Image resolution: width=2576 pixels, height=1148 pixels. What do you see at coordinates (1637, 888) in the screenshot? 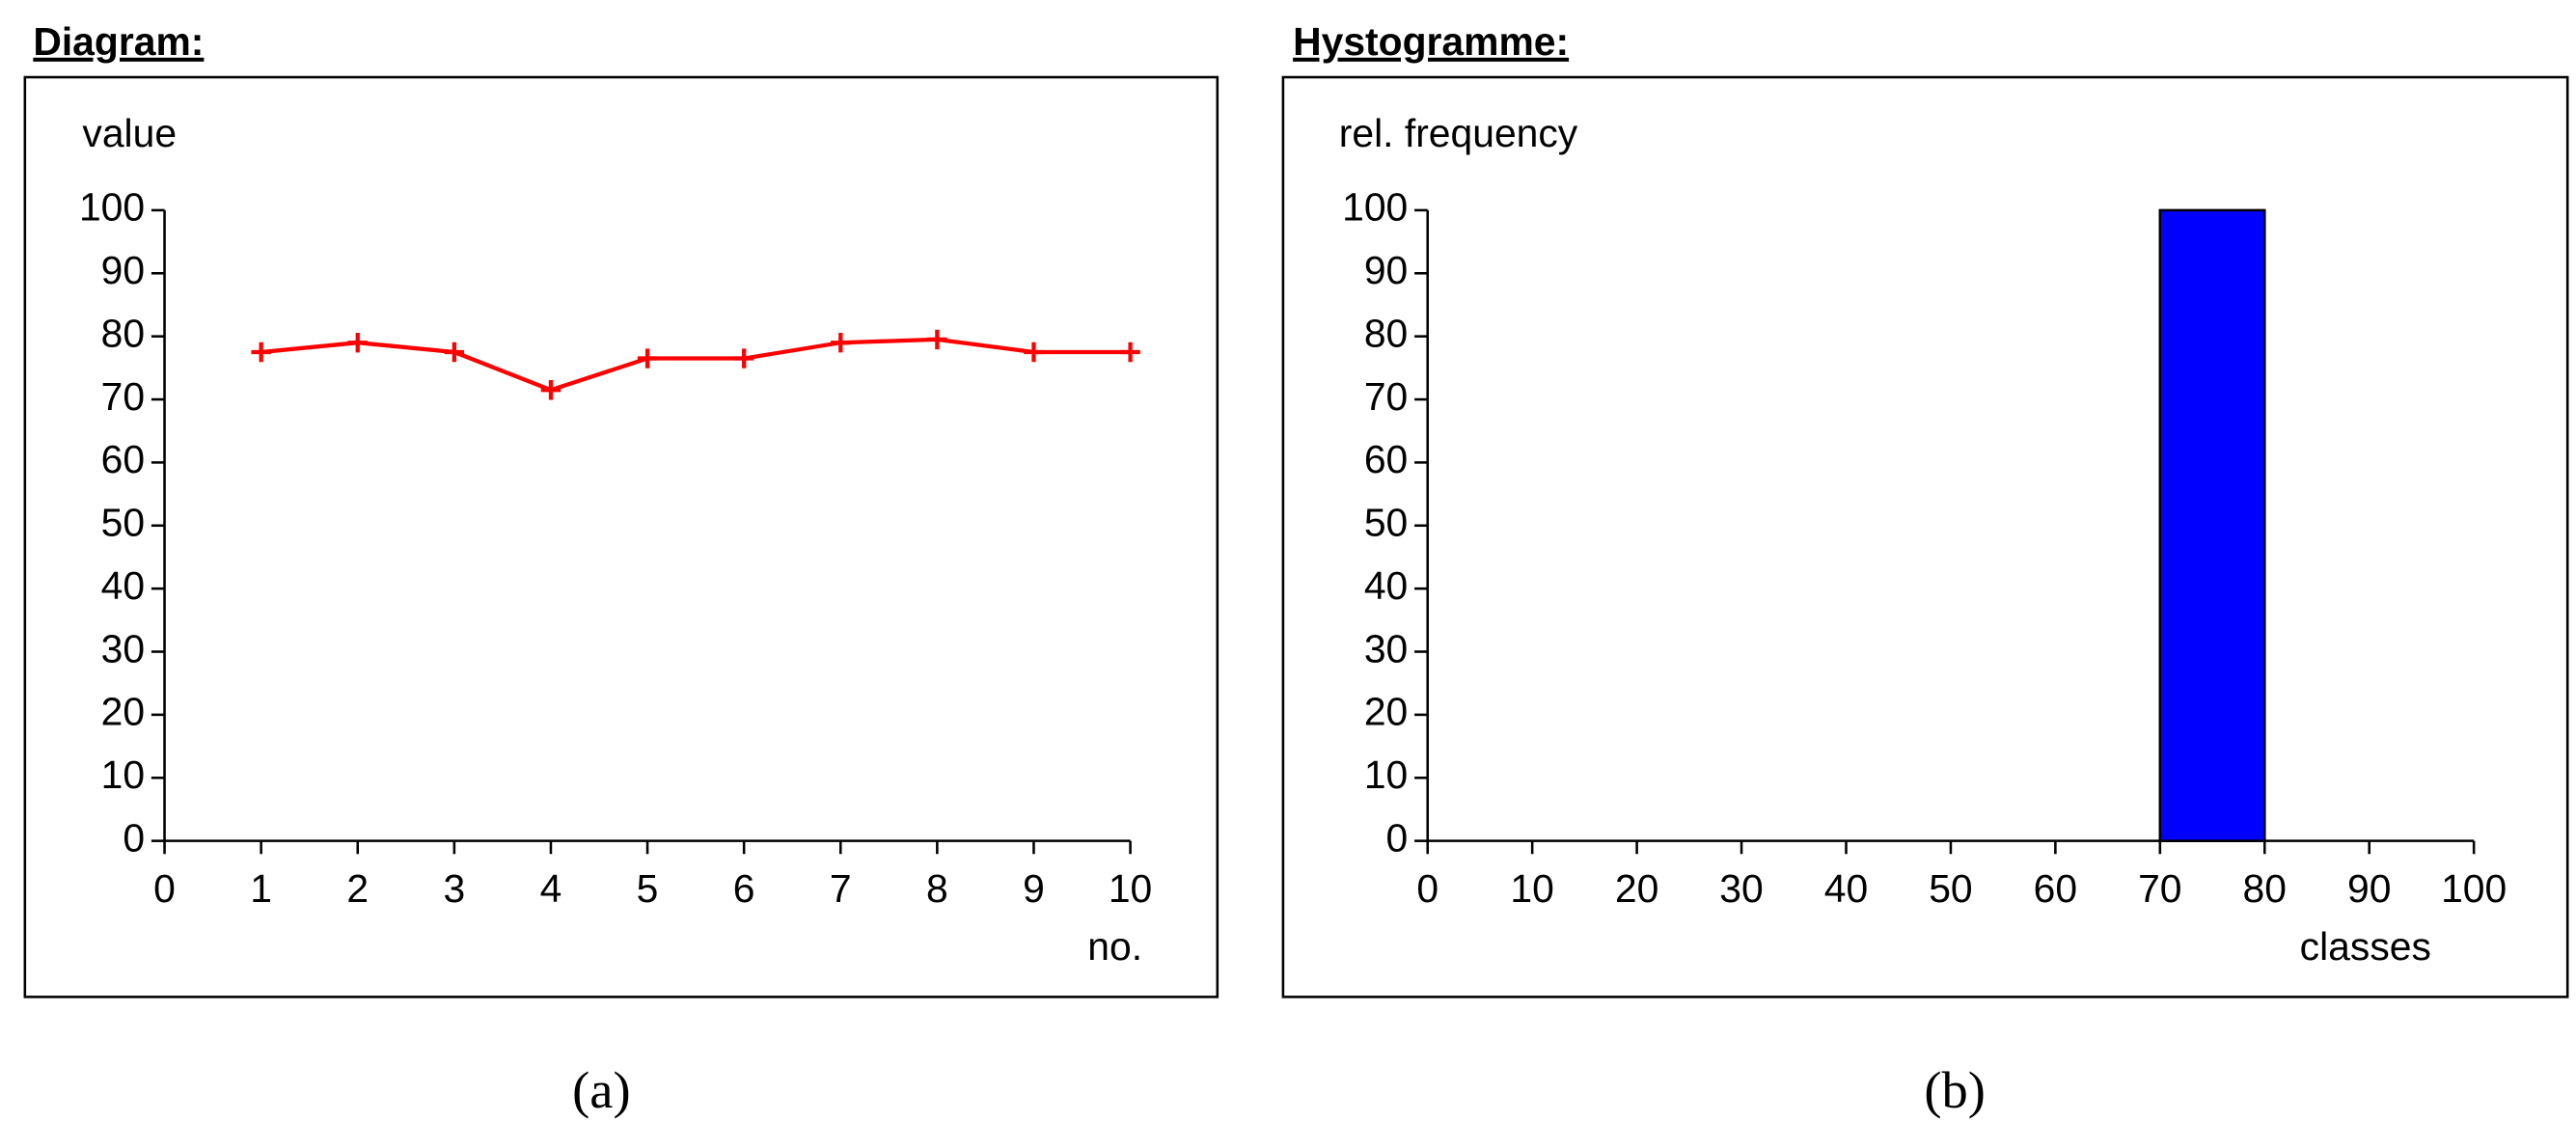
I see `x-tick-label: 20` at bounding box center [1637, 888].